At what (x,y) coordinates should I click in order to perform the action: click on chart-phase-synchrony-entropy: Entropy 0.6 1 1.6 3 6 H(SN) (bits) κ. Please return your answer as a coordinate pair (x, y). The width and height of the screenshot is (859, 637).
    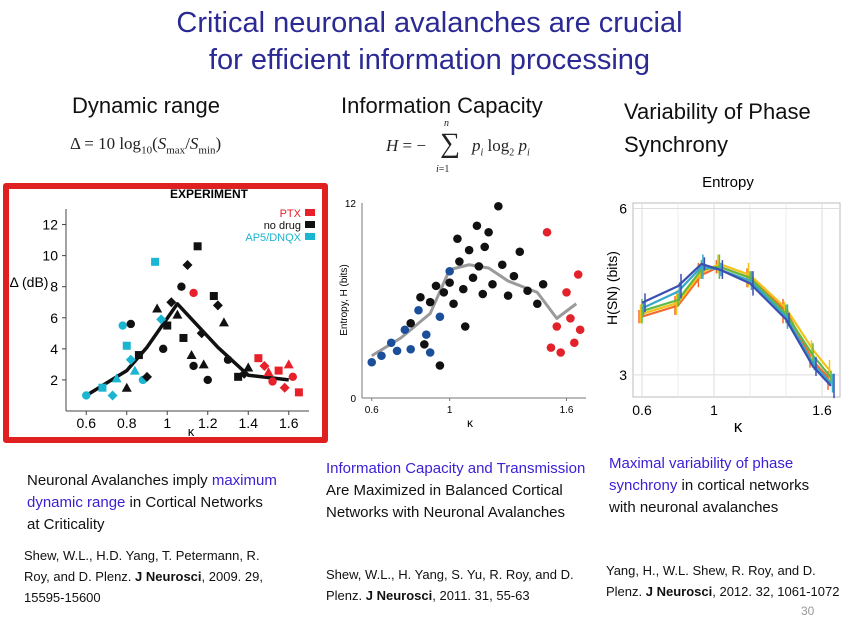
    Looking at the image, I should click on (722, 305).